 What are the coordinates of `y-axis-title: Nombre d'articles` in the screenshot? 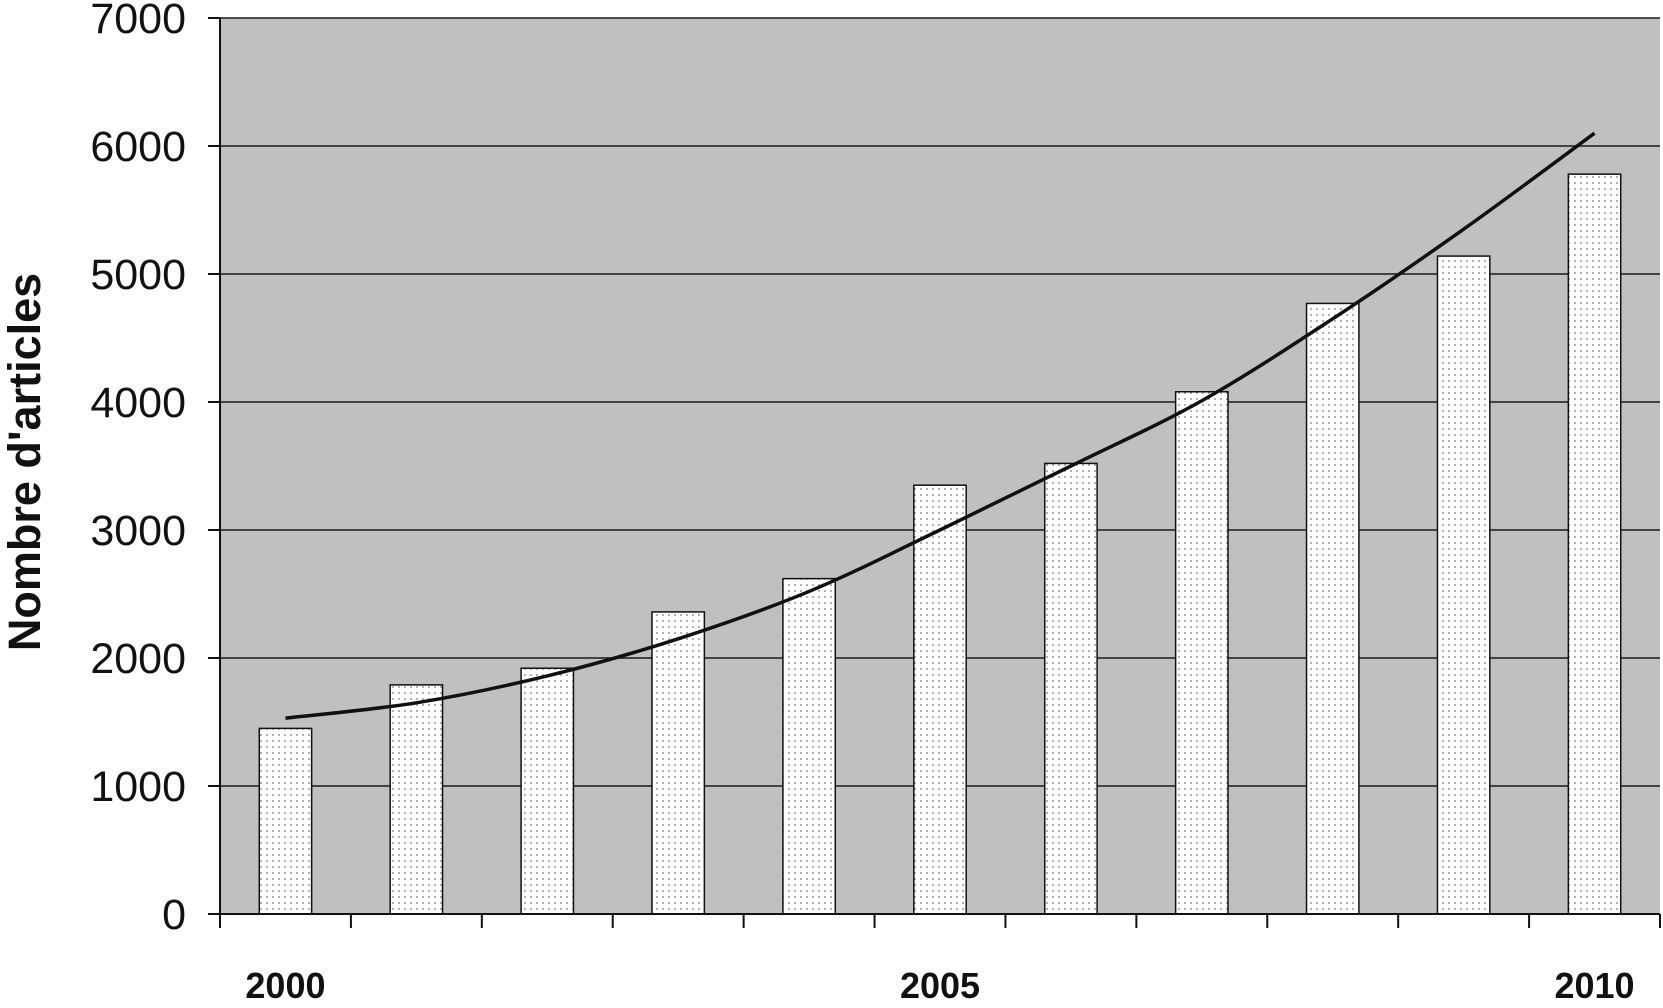 It's located at (25, 462).